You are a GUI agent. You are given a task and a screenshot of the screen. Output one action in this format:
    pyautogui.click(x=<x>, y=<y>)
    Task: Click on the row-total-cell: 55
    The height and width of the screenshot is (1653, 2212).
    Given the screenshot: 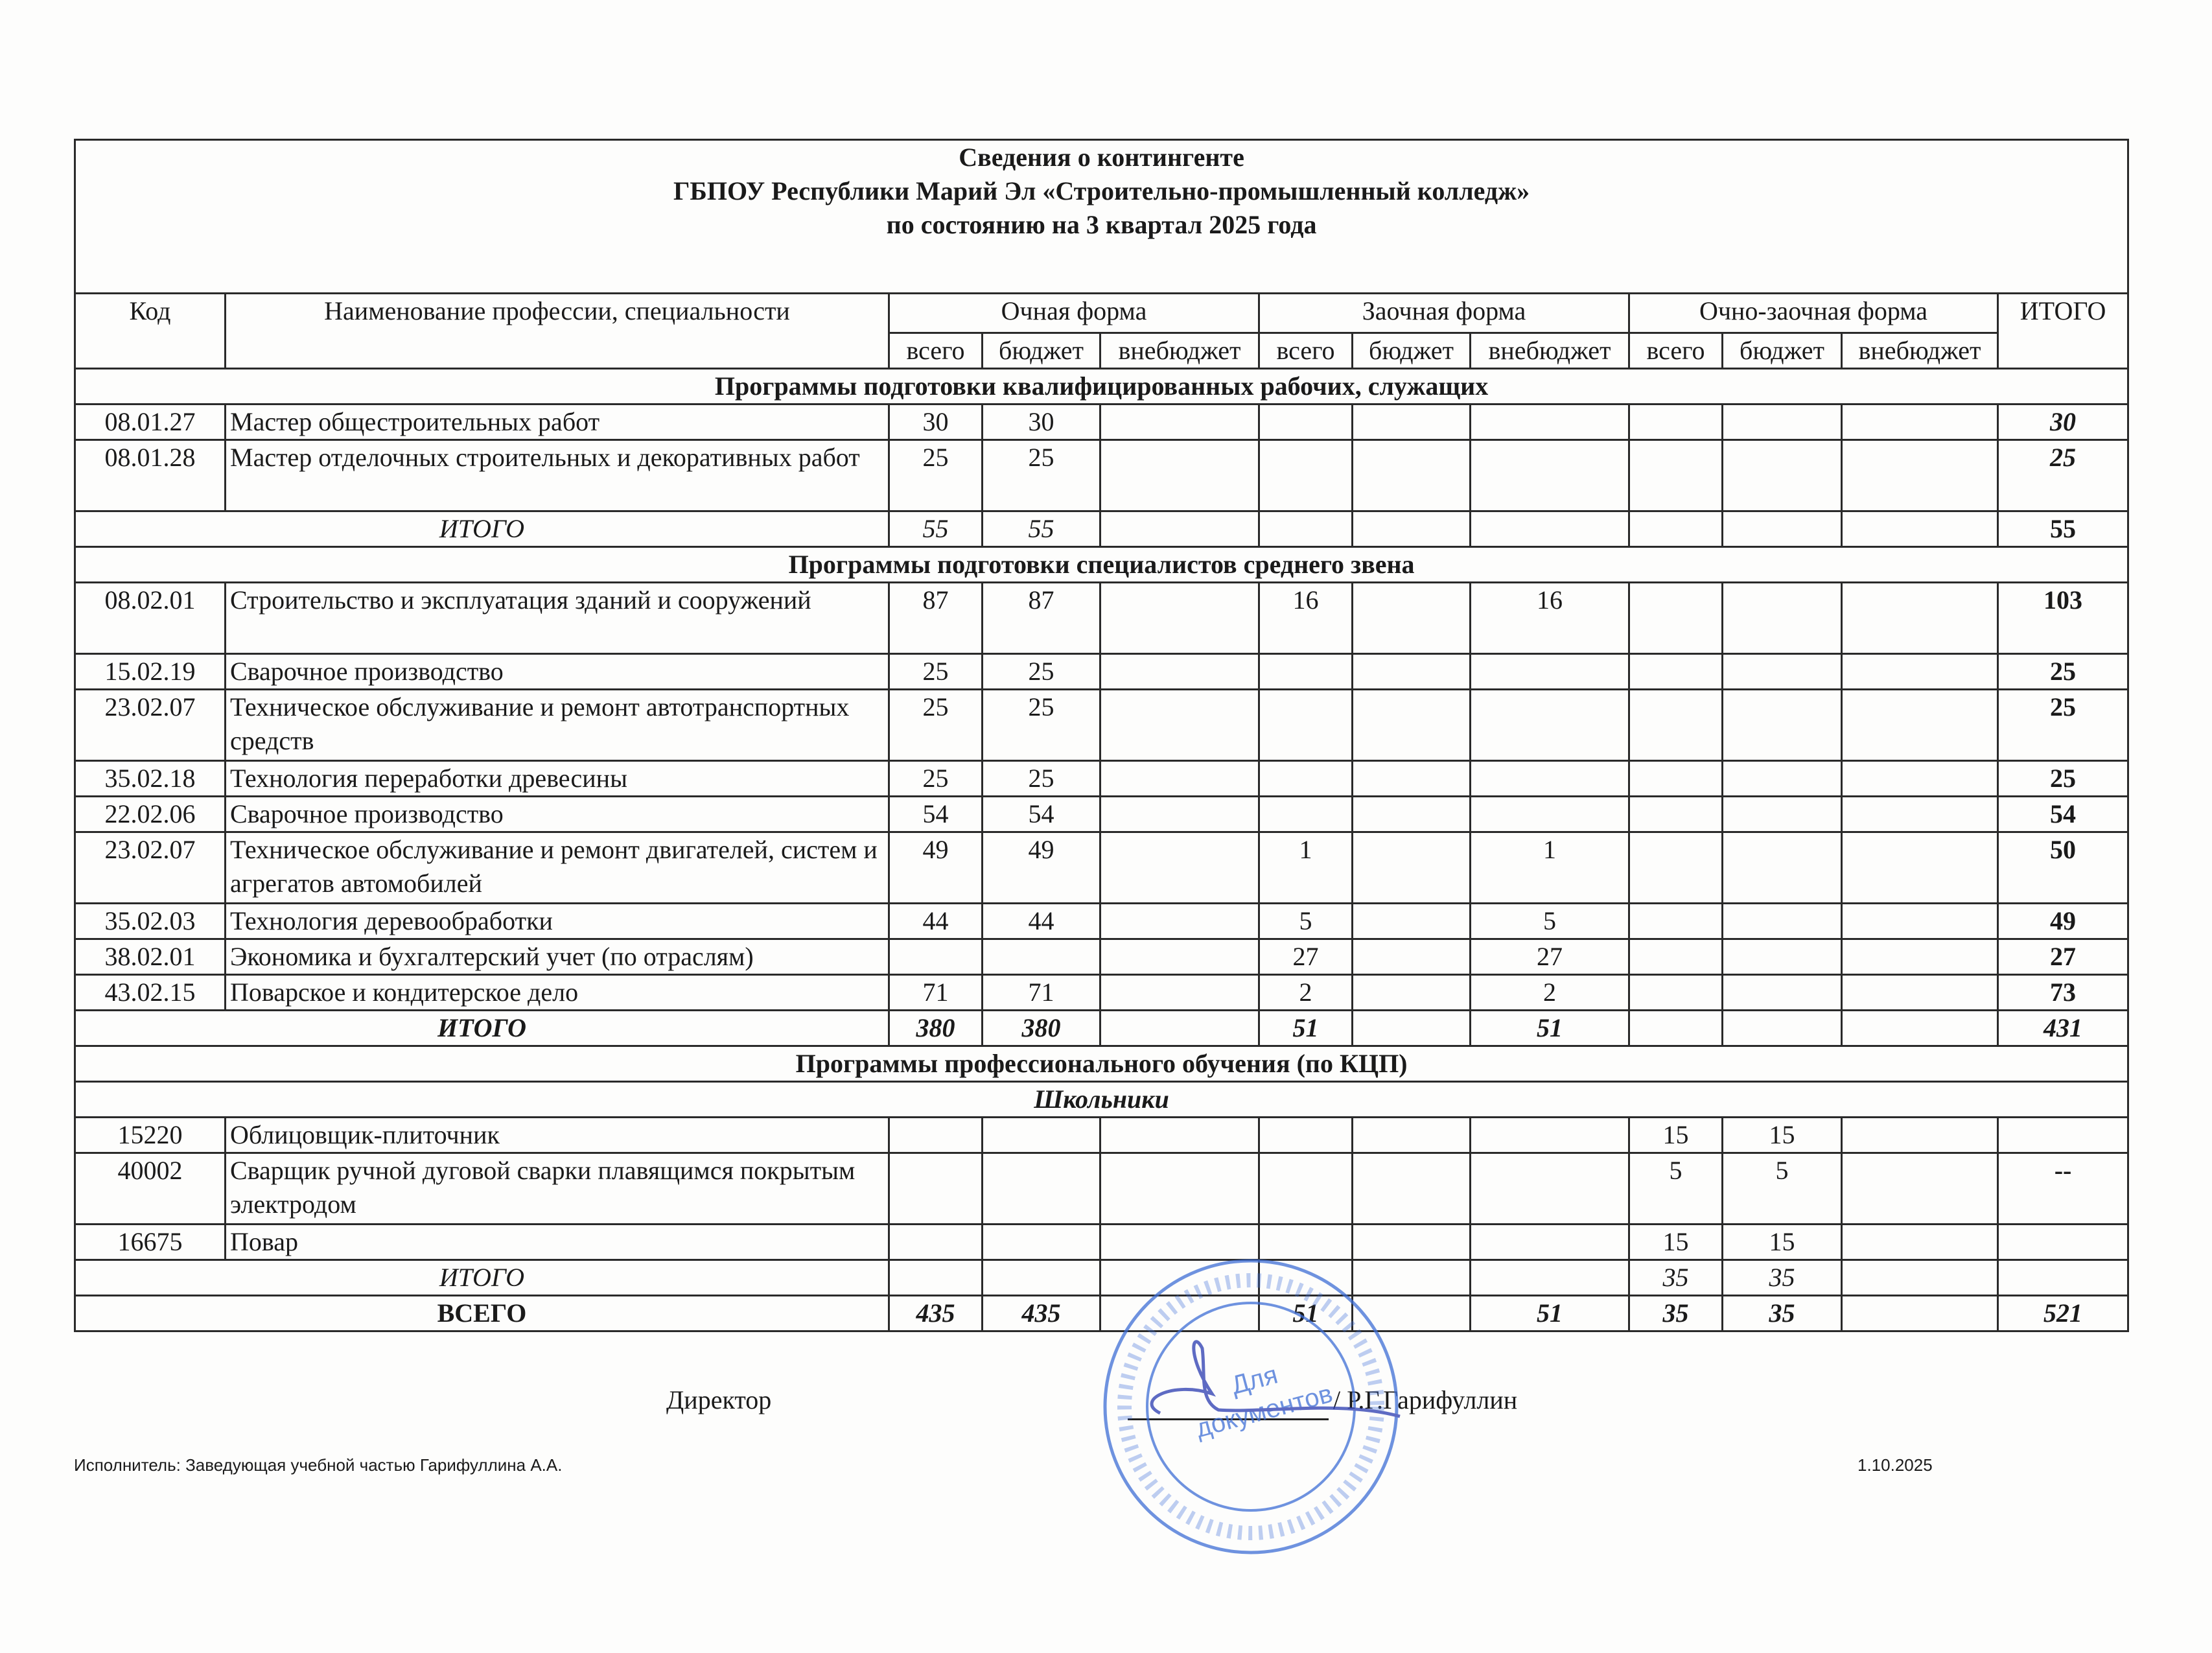 What is the action you would take?
    pyautogui.click(x=2063, y=529)
    